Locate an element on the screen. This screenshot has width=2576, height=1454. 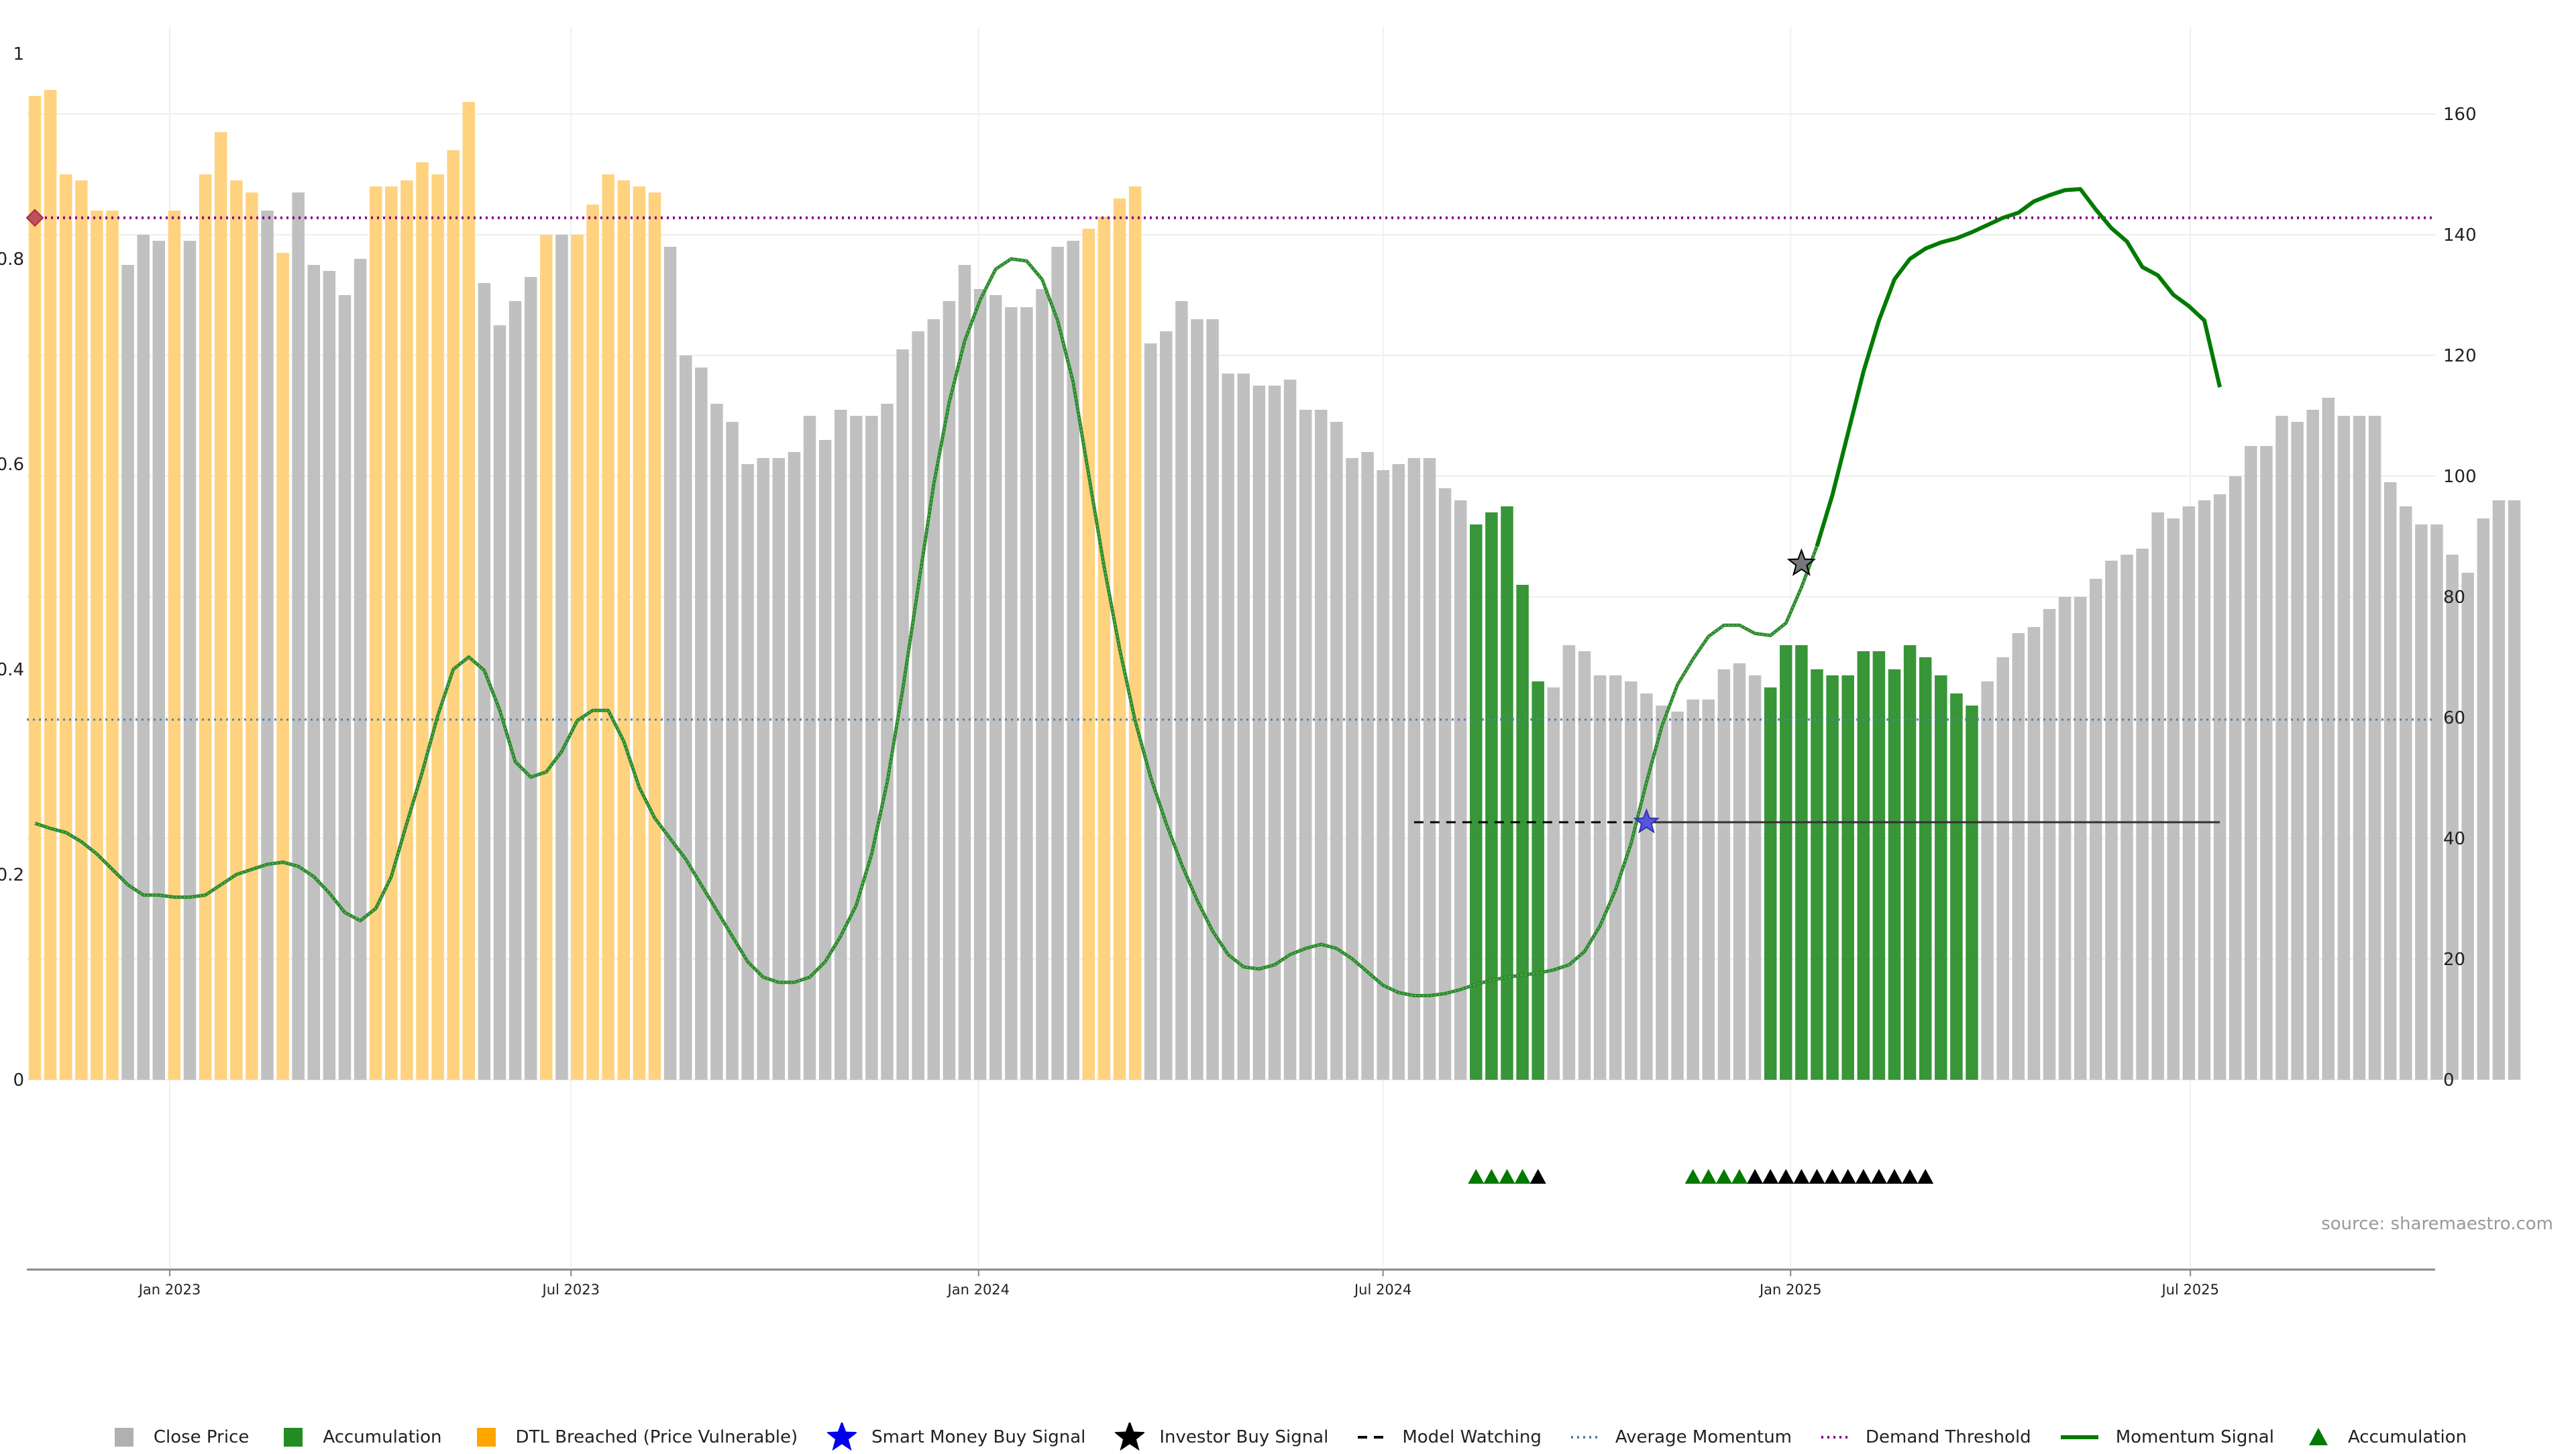
legend-label: Model Watching is located at coordinates (1472, 1437).